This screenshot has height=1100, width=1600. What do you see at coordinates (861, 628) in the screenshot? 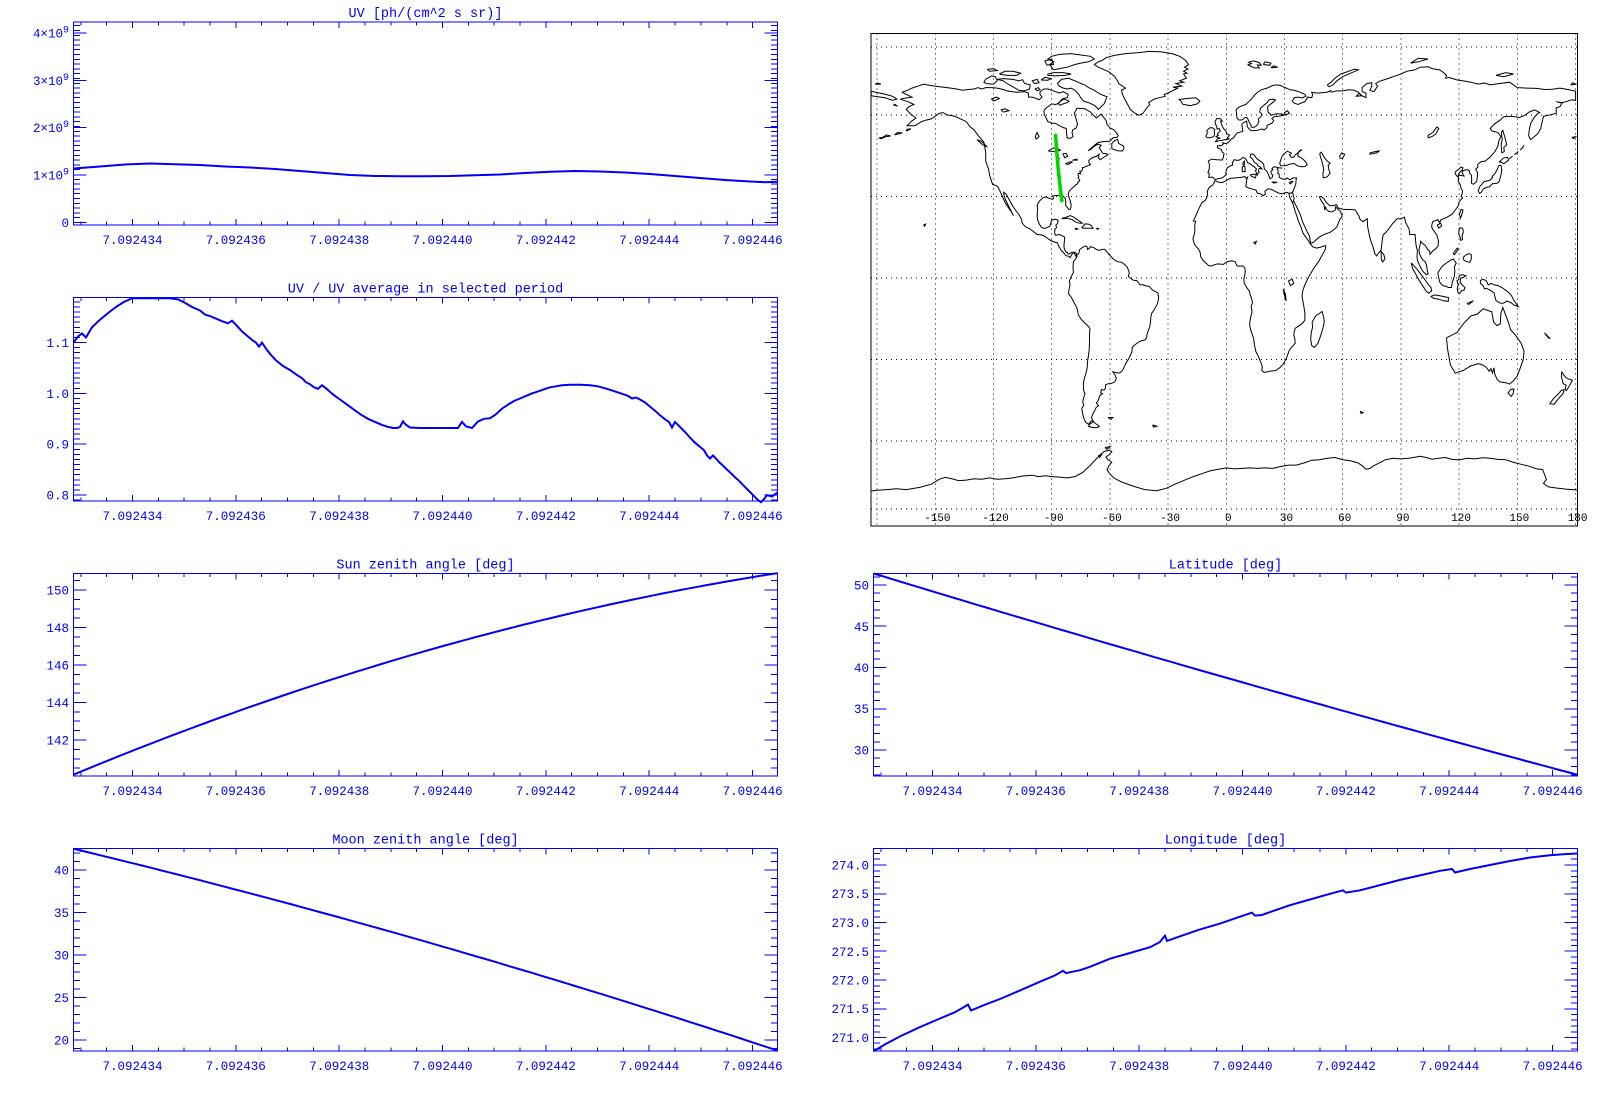
I see `svg-text: 45` at bounding box center [861, 628].